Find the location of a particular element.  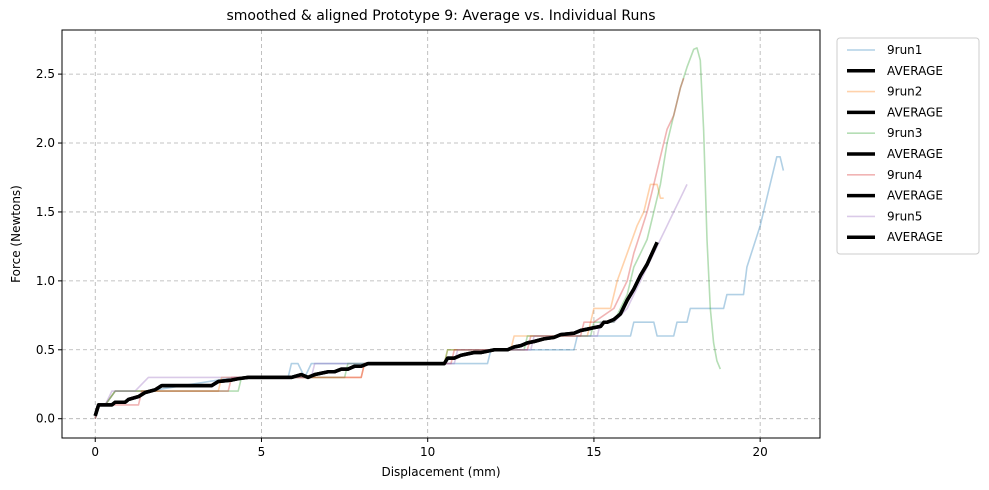

legend-label: 9run3 is located at coordinates (904, 133).